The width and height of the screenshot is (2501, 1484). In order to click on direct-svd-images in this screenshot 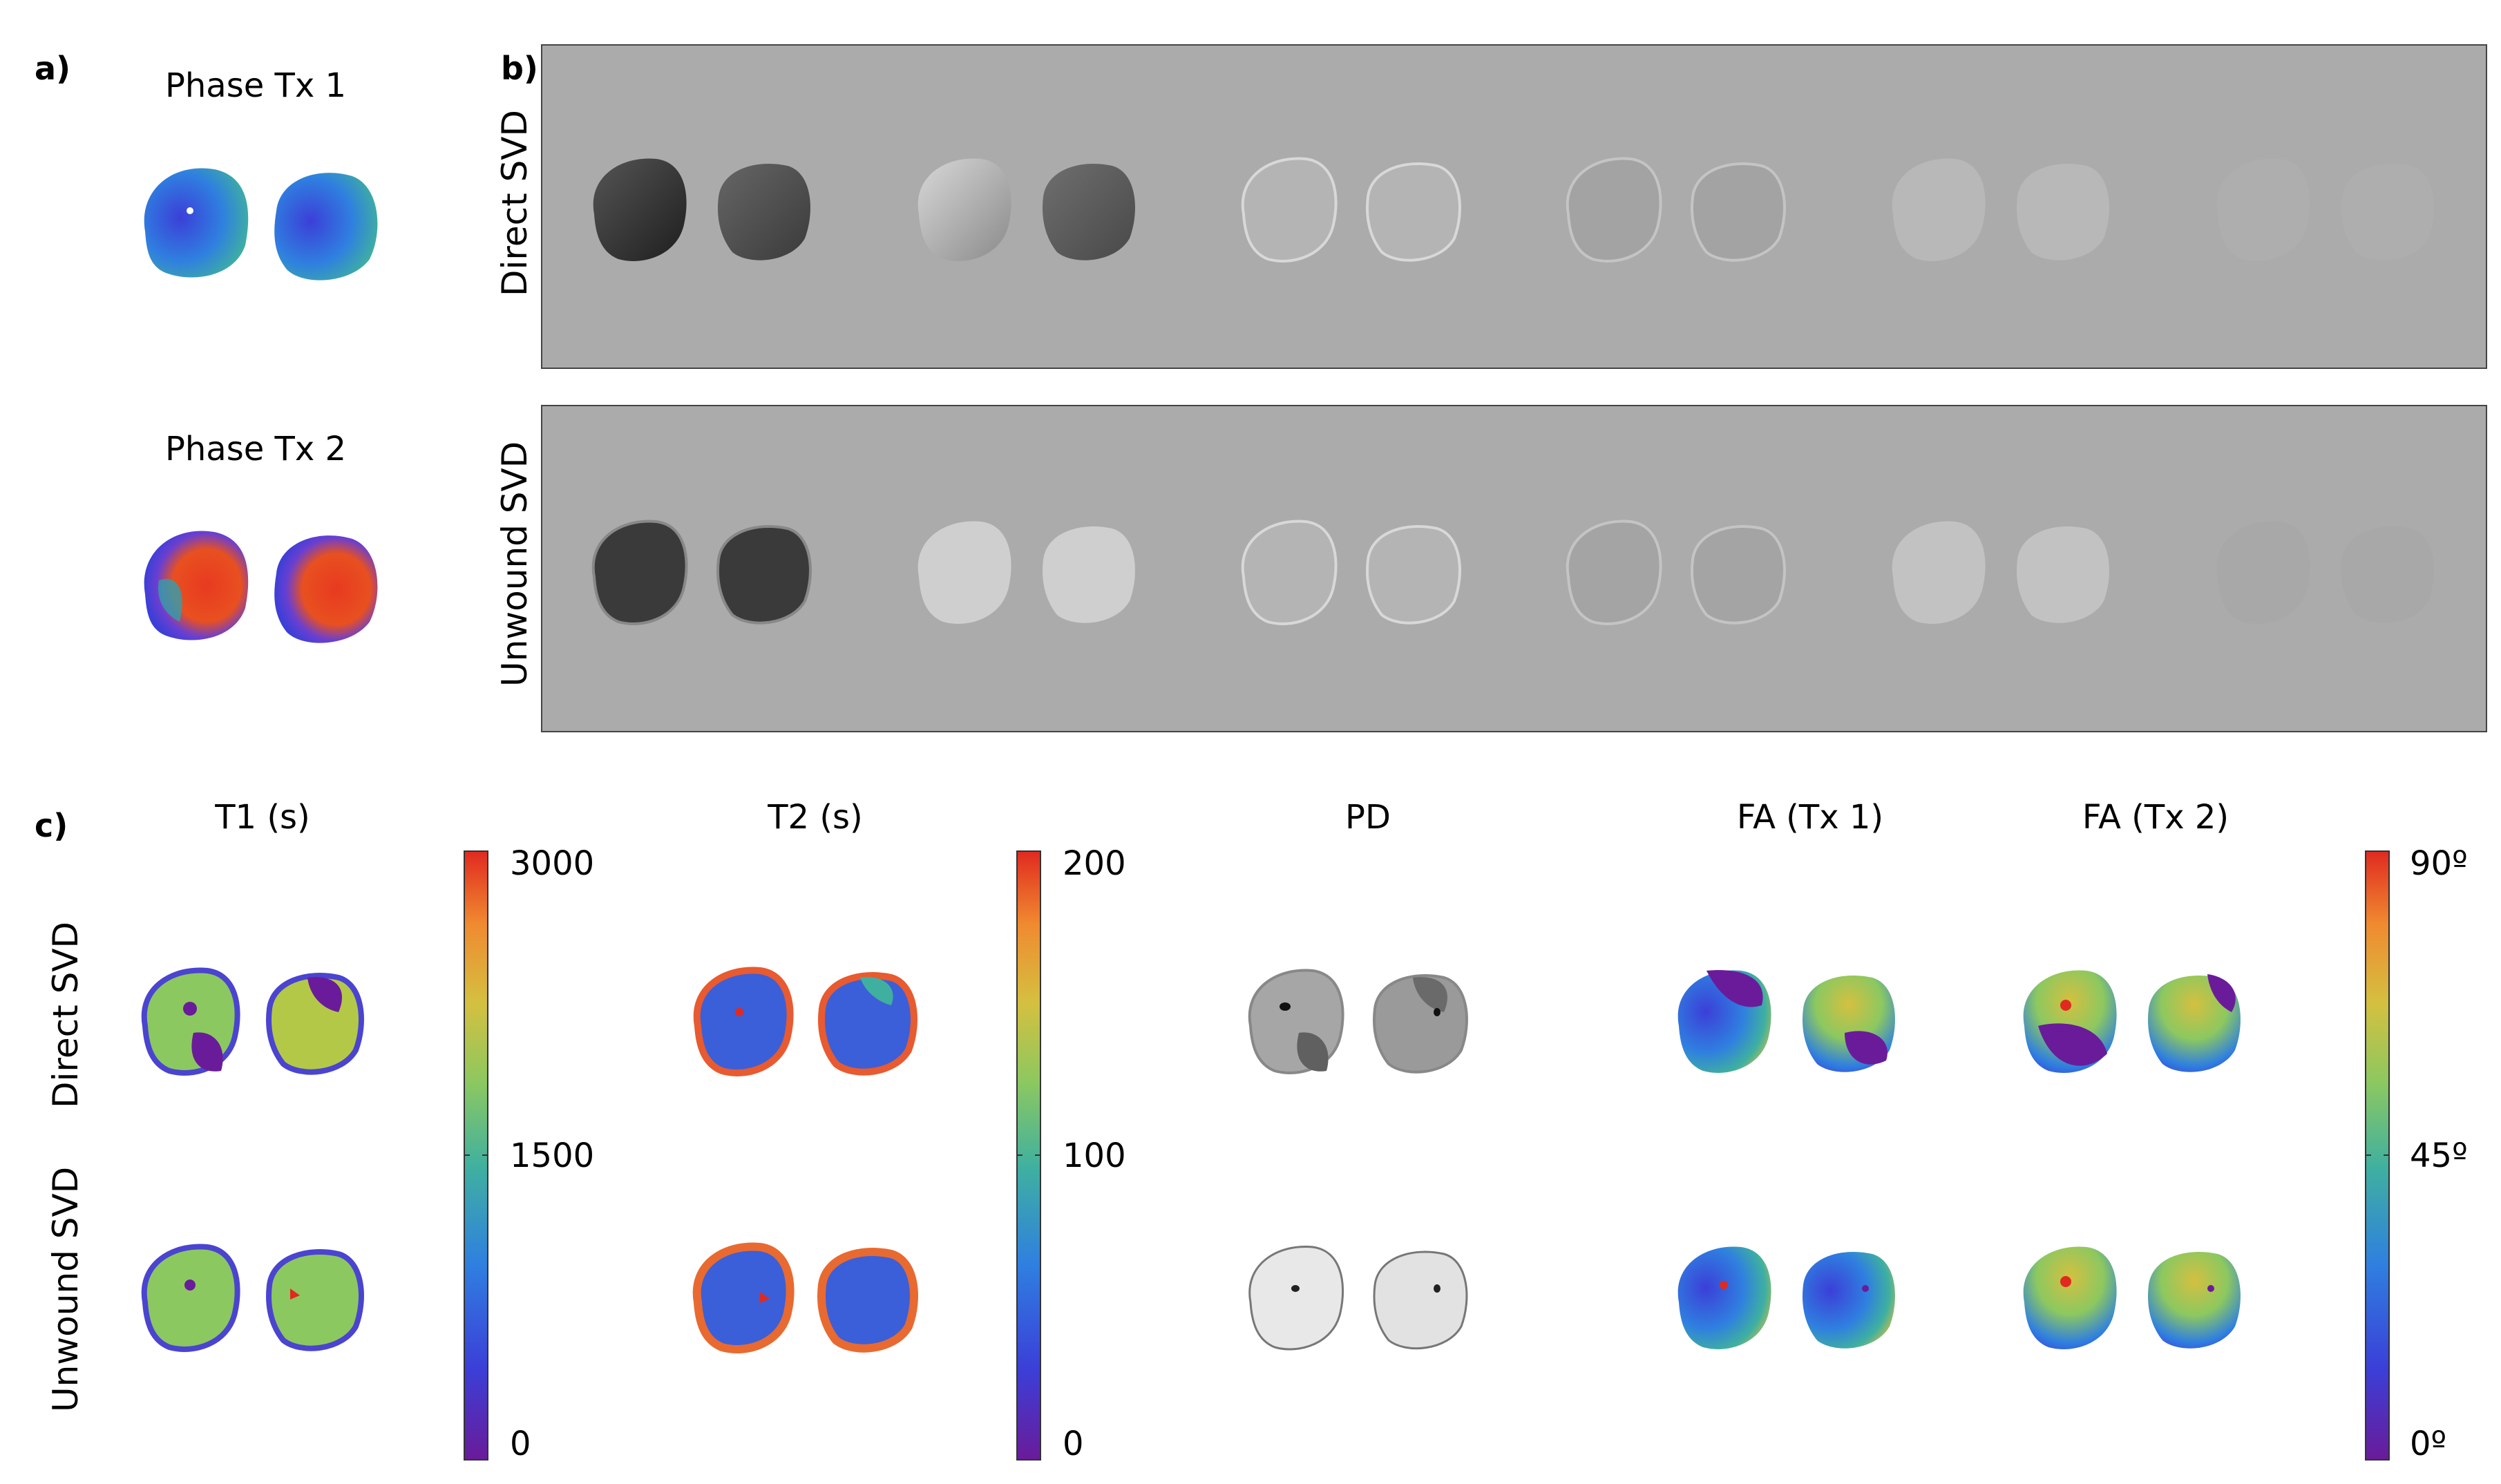, I will do `click(1513, 210)`.